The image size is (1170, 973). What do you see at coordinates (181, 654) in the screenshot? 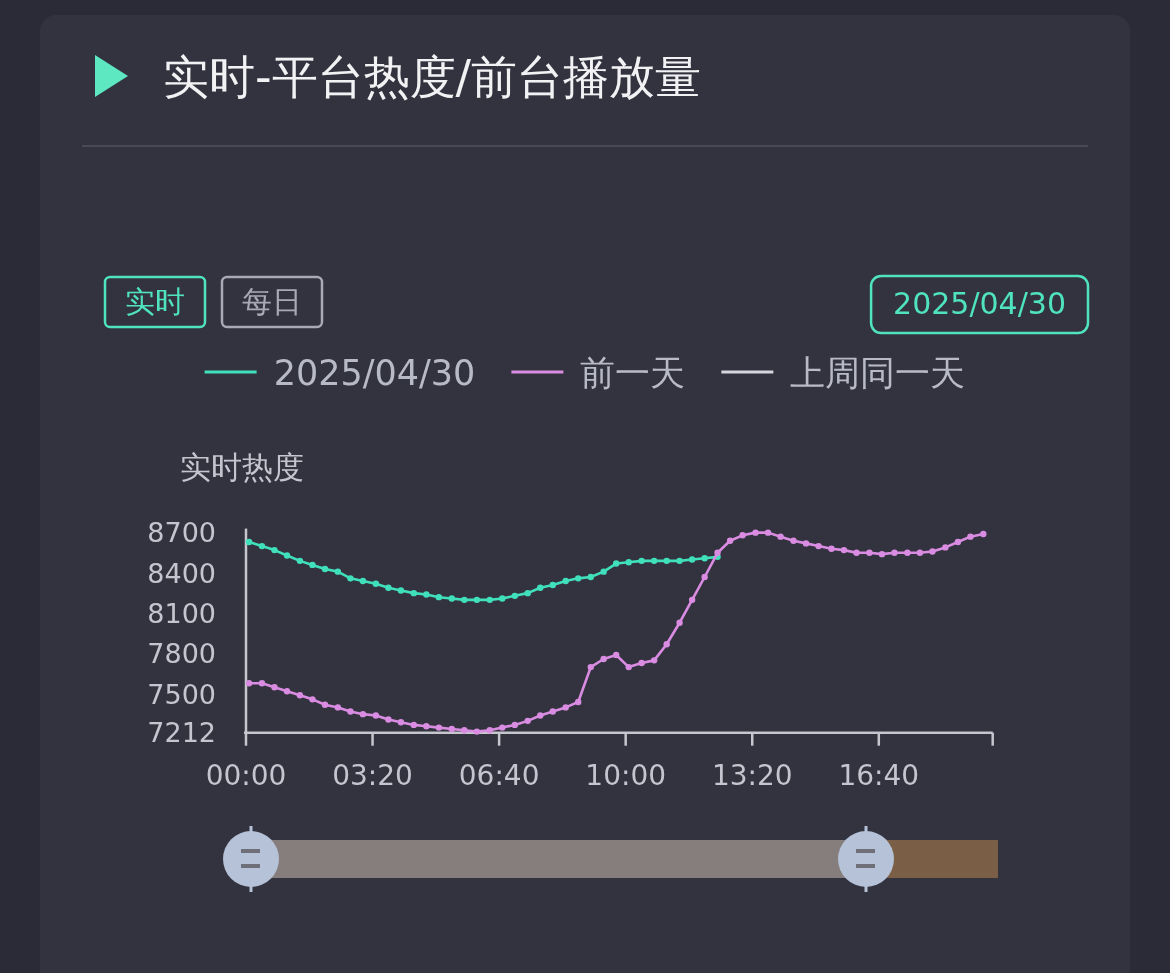
I see `y-tick-label: 7800` at bounding box center [181, 654].